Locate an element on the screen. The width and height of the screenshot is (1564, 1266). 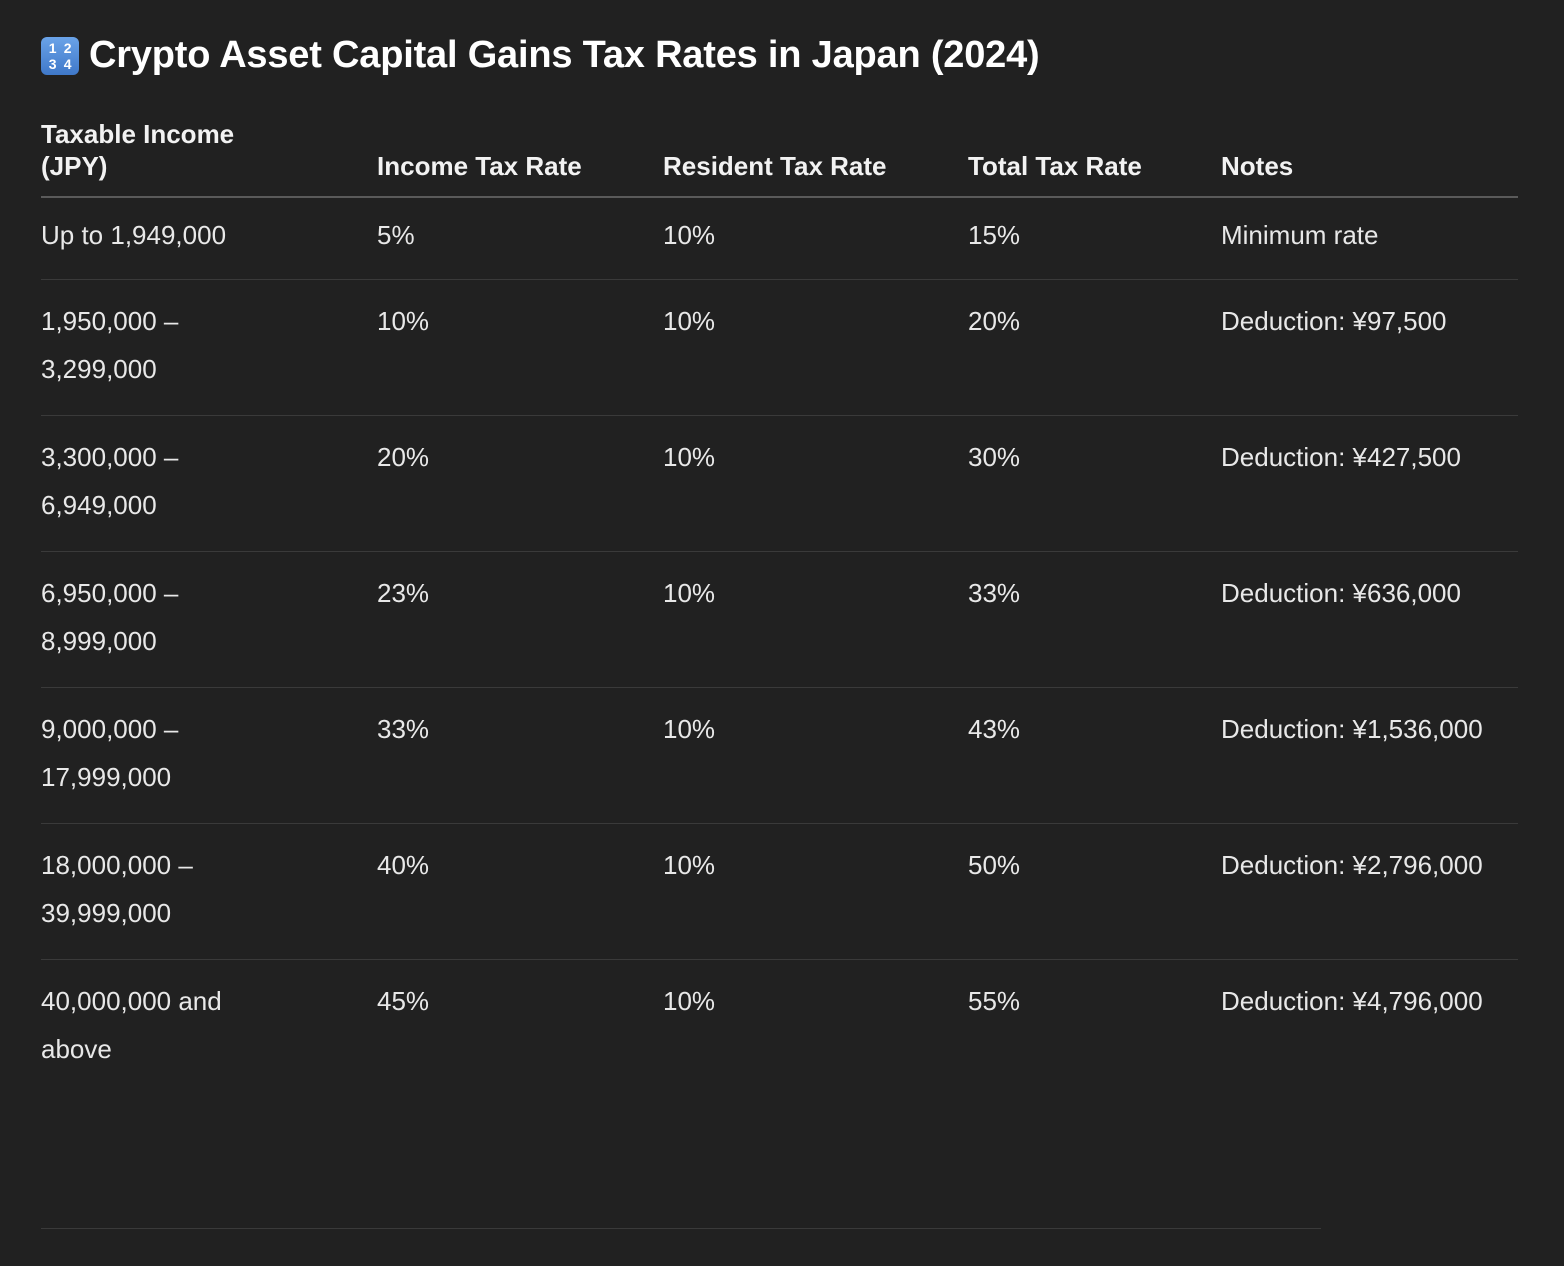
icon-digit: 4 is located at coordinates (67, 63).